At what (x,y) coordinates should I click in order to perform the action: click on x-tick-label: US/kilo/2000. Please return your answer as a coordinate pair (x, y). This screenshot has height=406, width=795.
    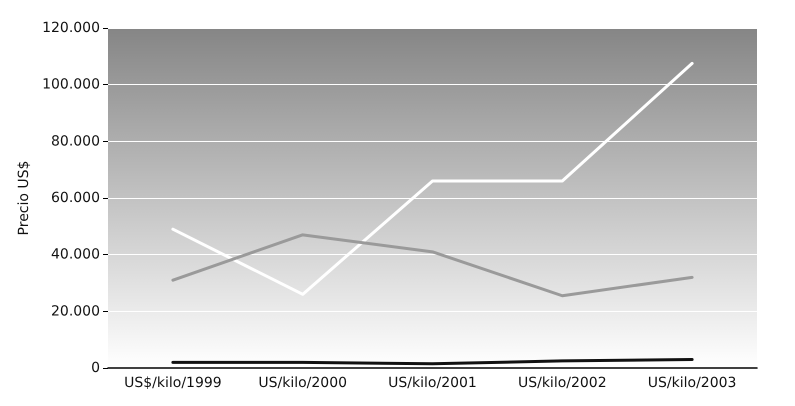
    Looking at the image, I should click on (303, 383).